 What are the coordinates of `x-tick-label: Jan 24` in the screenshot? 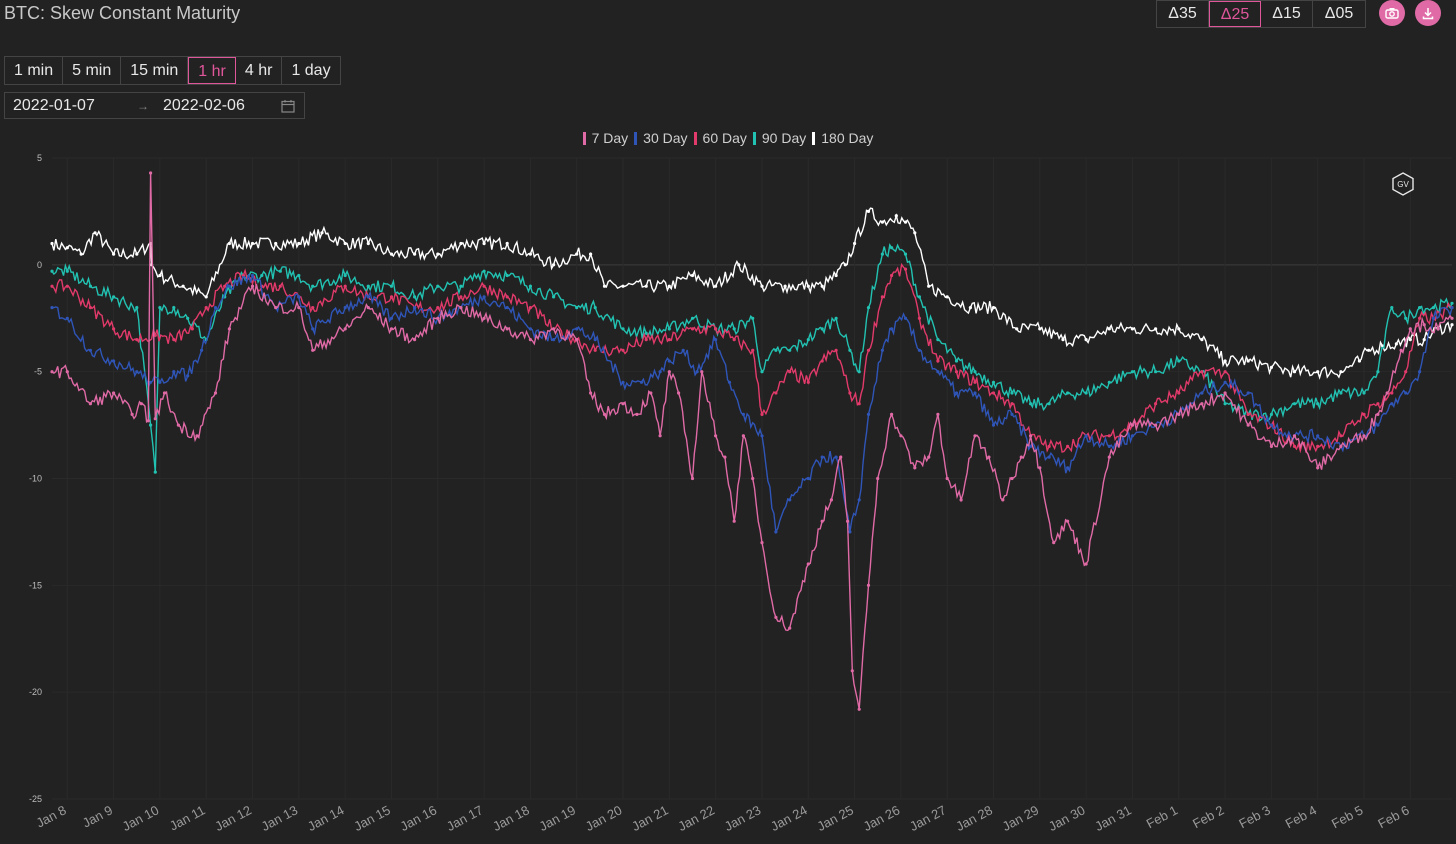 It's located at (789, 818).